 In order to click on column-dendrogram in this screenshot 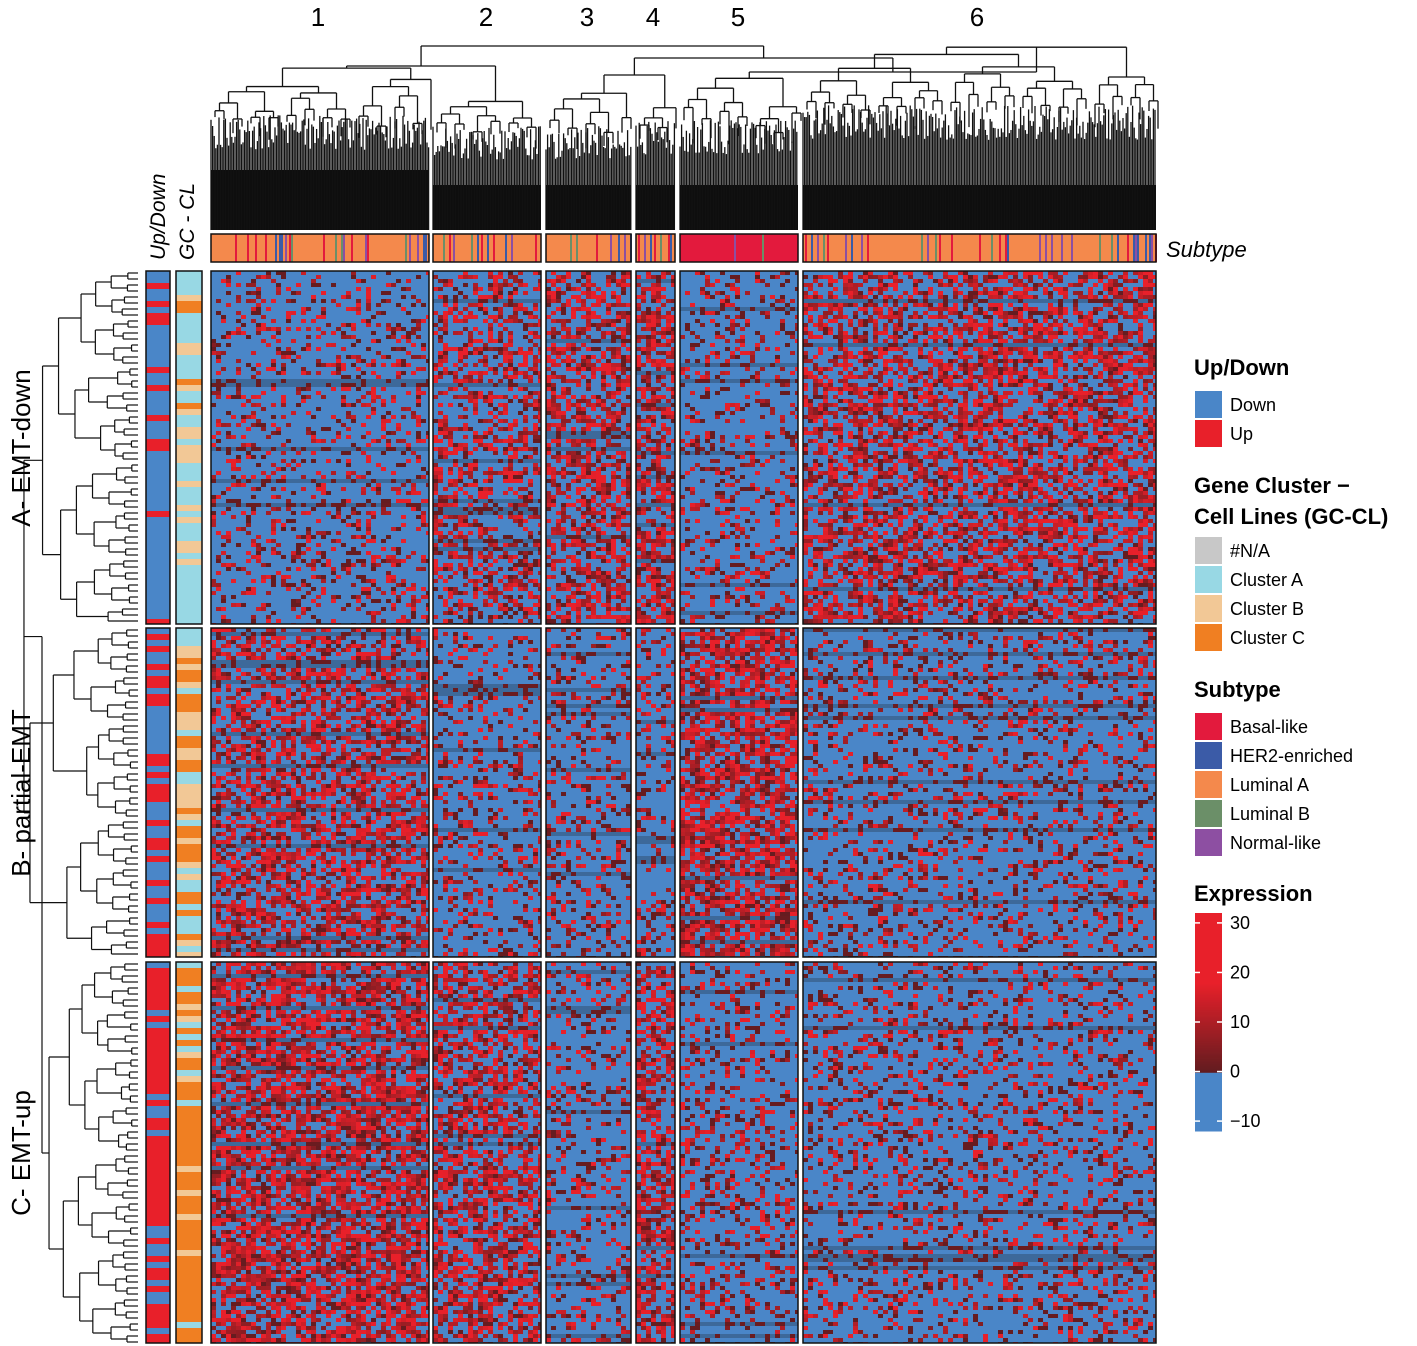, I will do `click(684, 137)`.